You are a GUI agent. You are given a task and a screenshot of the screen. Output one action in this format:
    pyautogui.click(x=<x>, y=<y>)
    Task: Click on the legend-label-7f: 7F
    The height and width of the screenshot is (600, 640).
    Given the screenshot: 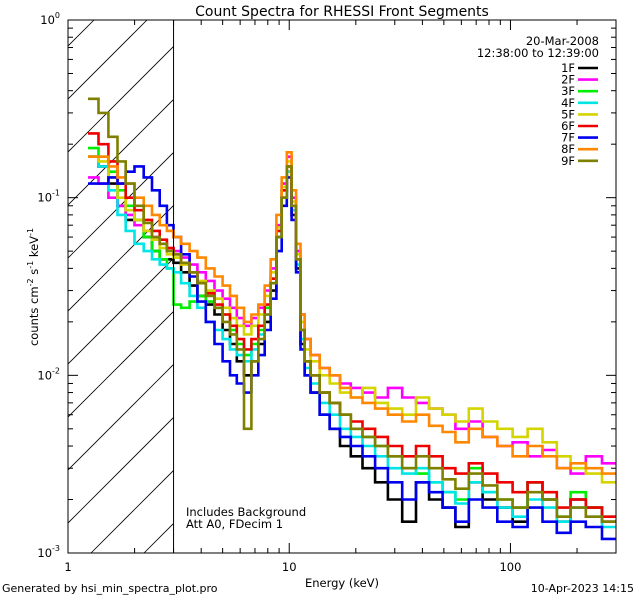 What is the action you would take?
    pyautogui.click(x=568, y=138)
    